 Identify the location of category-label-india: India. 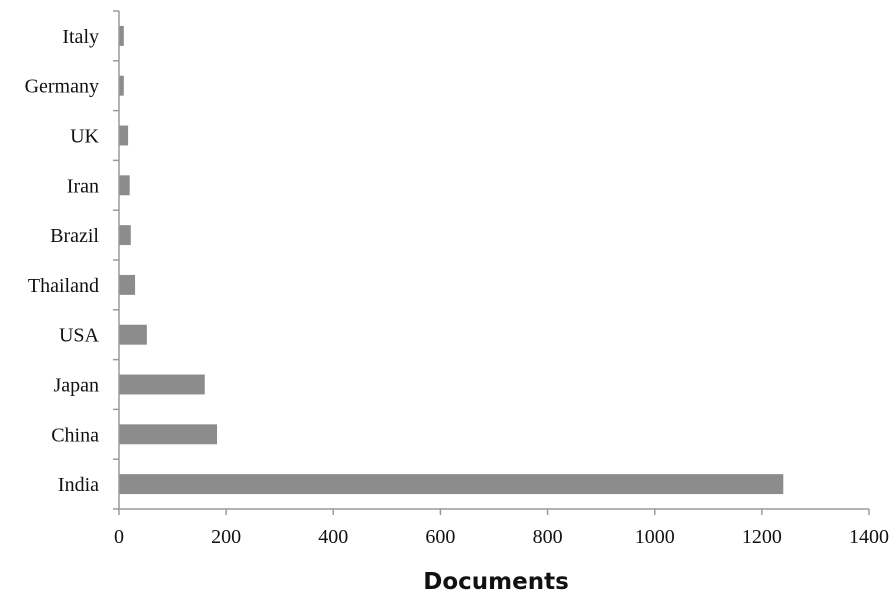
(78, 485).